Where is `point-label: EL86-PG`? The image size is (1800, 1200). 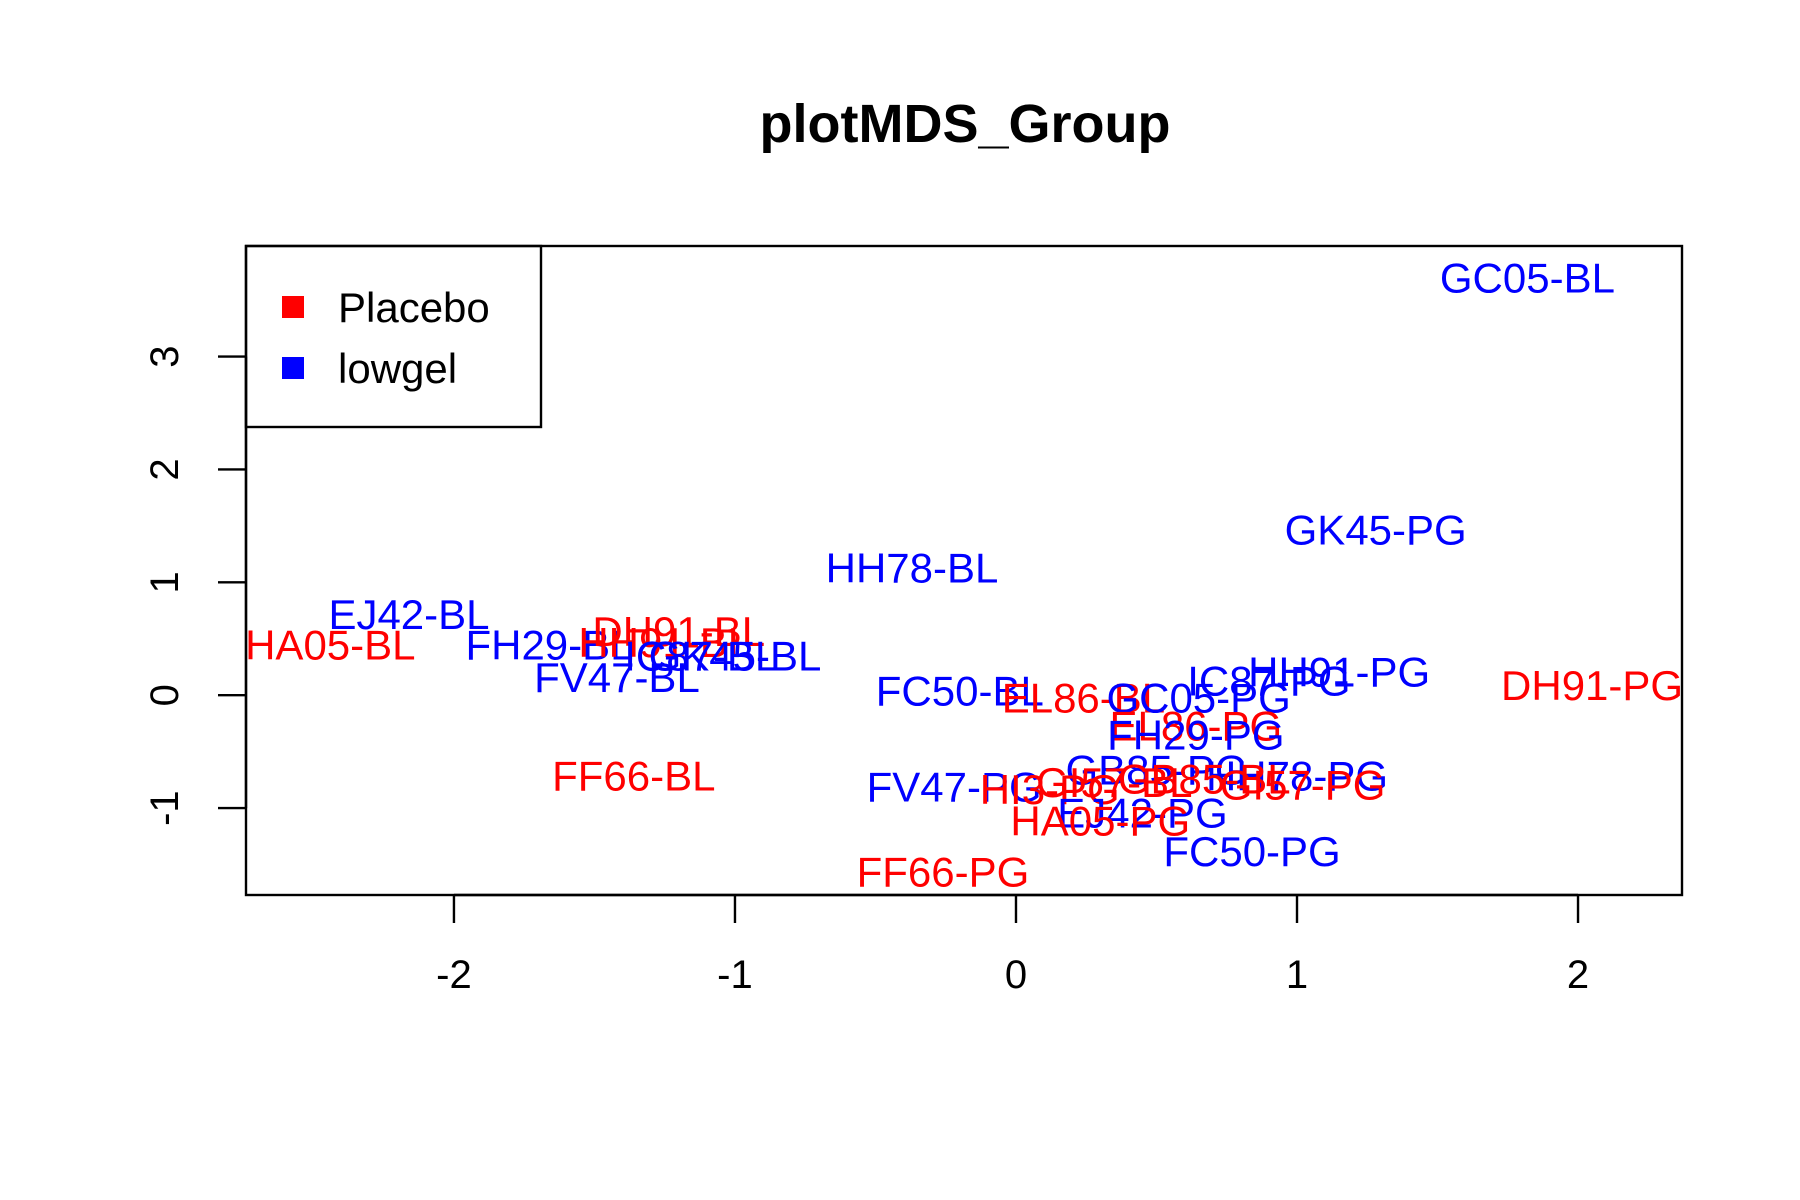 point-label: EL86-PG is located at coordinates (1195, 726).